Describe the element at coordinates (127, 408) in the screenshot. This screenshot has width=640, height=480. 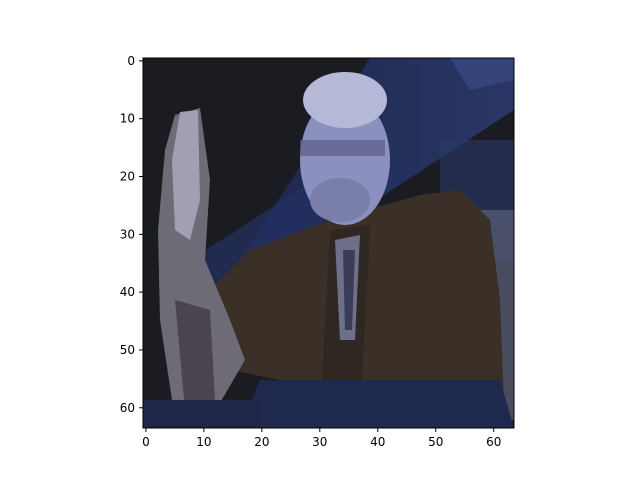
I see `y-tick-label: 60` at that location.